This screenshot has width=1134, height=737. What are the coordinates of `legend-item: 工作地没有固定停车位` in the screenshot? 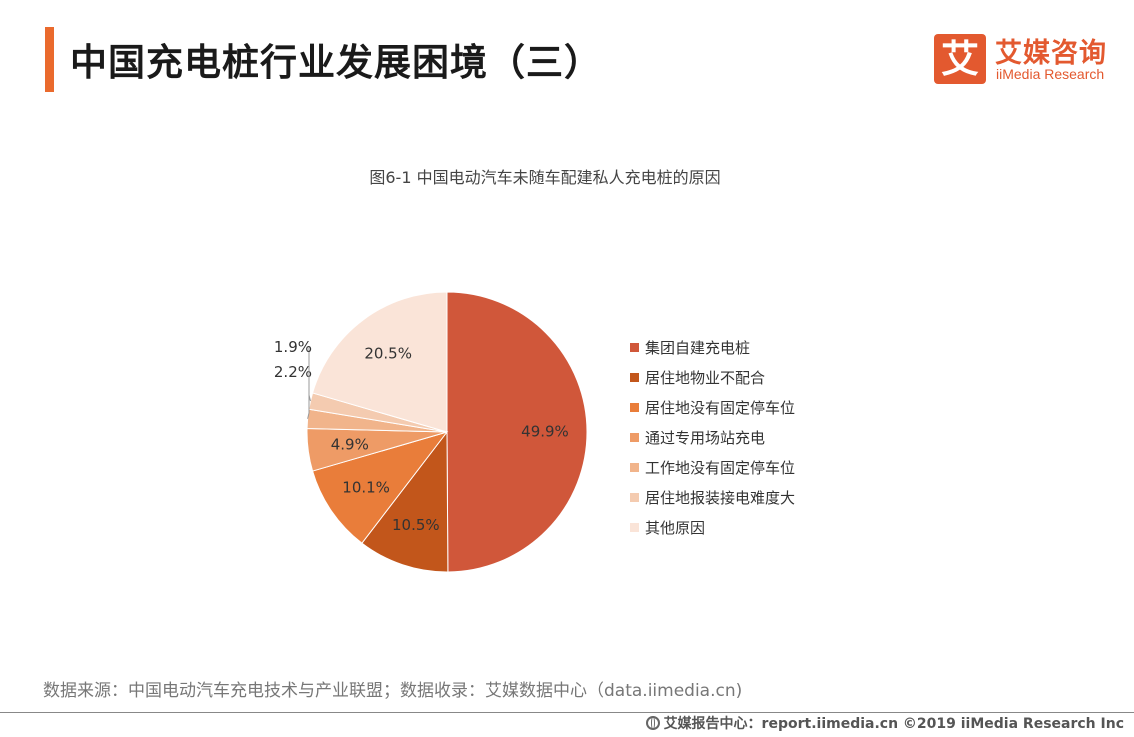 It's located at (712, 467).